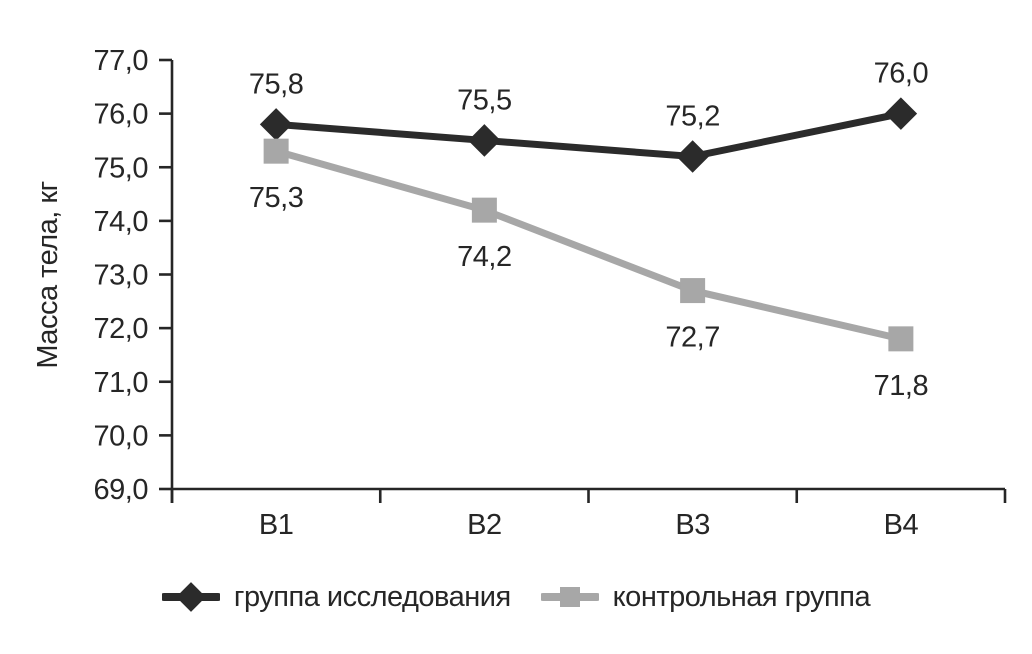 This screenshot has width=1032, height=654. Describe the element at coordinates (372, 596) in the screenshot. I see `legend-label: группа исследования` at that location.